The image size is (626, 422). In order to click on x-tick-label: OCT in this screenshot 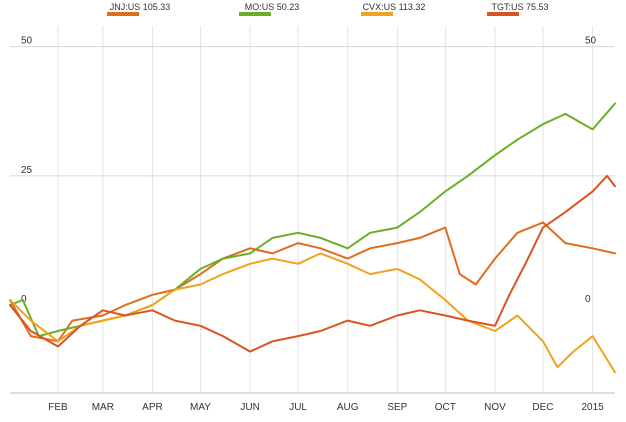, I will do `click(445, 407)`.